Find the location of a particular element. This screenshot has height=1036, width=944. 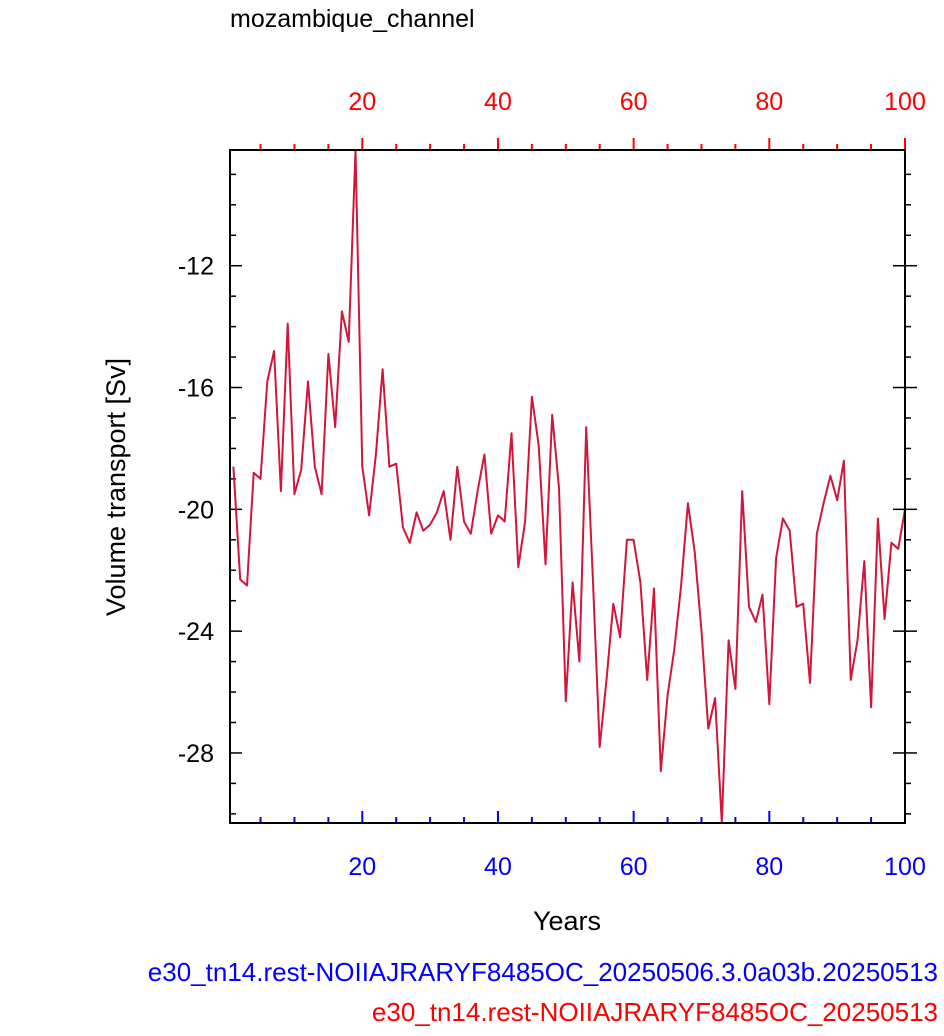

x-tick-label-bottom: 60 is located at coordinates (634, 867).